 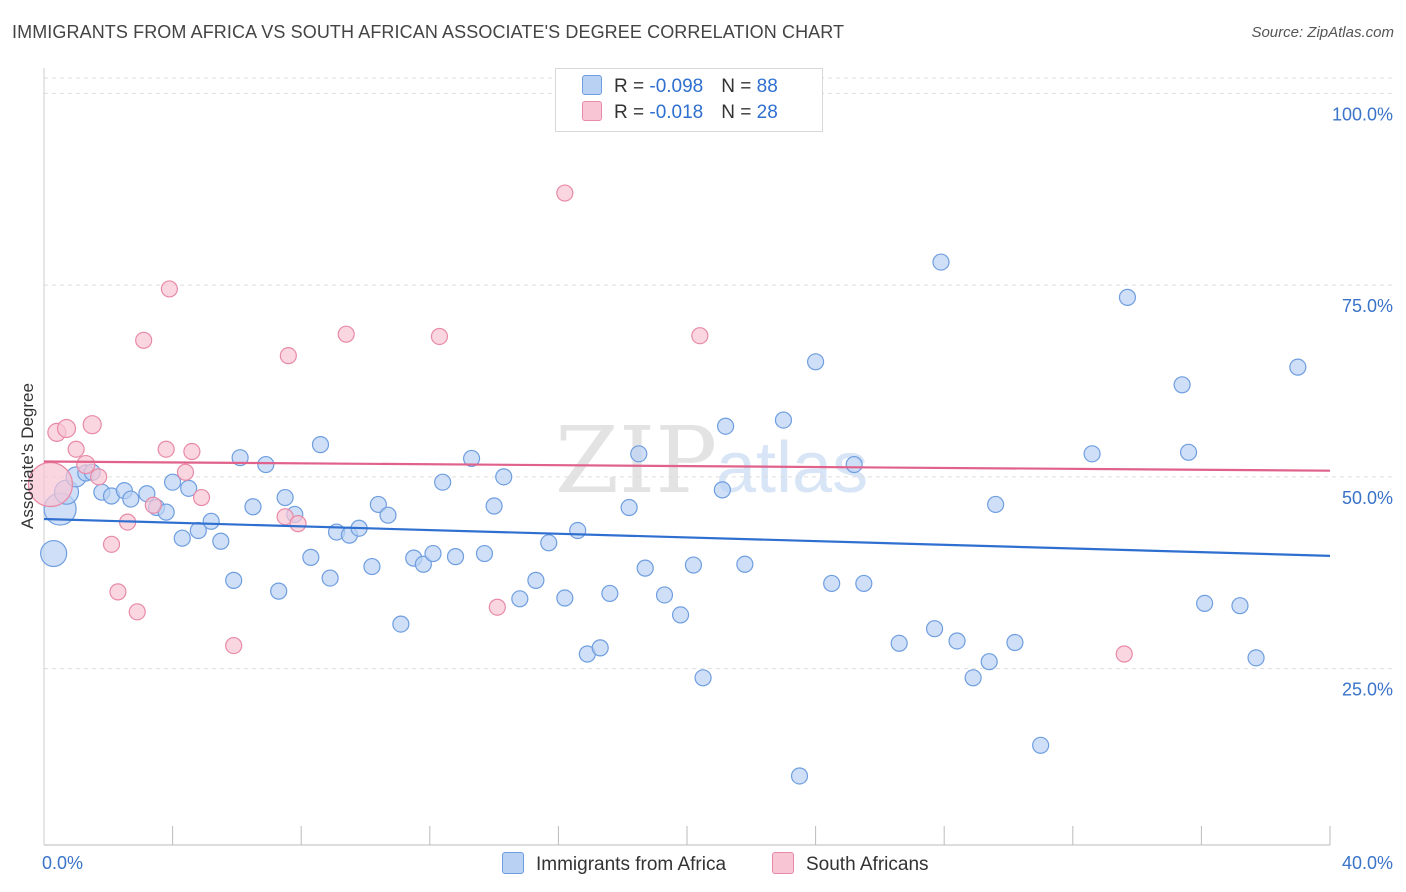 I want to click on y-tick-label: 75.0%, so click(x=1367, y=306).